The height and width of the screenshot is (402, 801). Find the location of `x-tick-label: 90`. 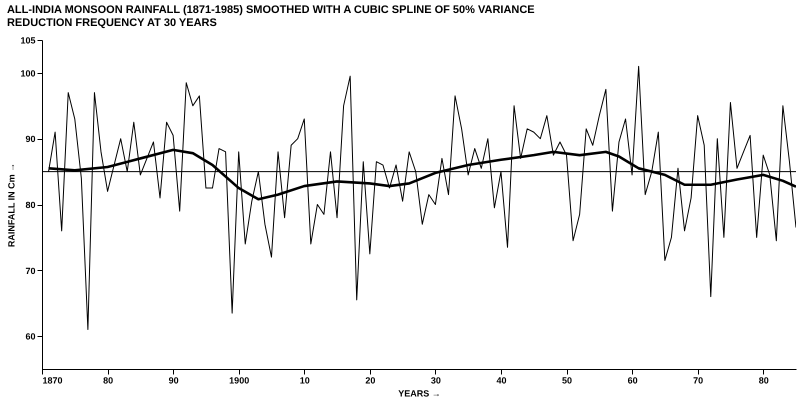

x-tick-label: 90 is located at coordinates (173, 381).